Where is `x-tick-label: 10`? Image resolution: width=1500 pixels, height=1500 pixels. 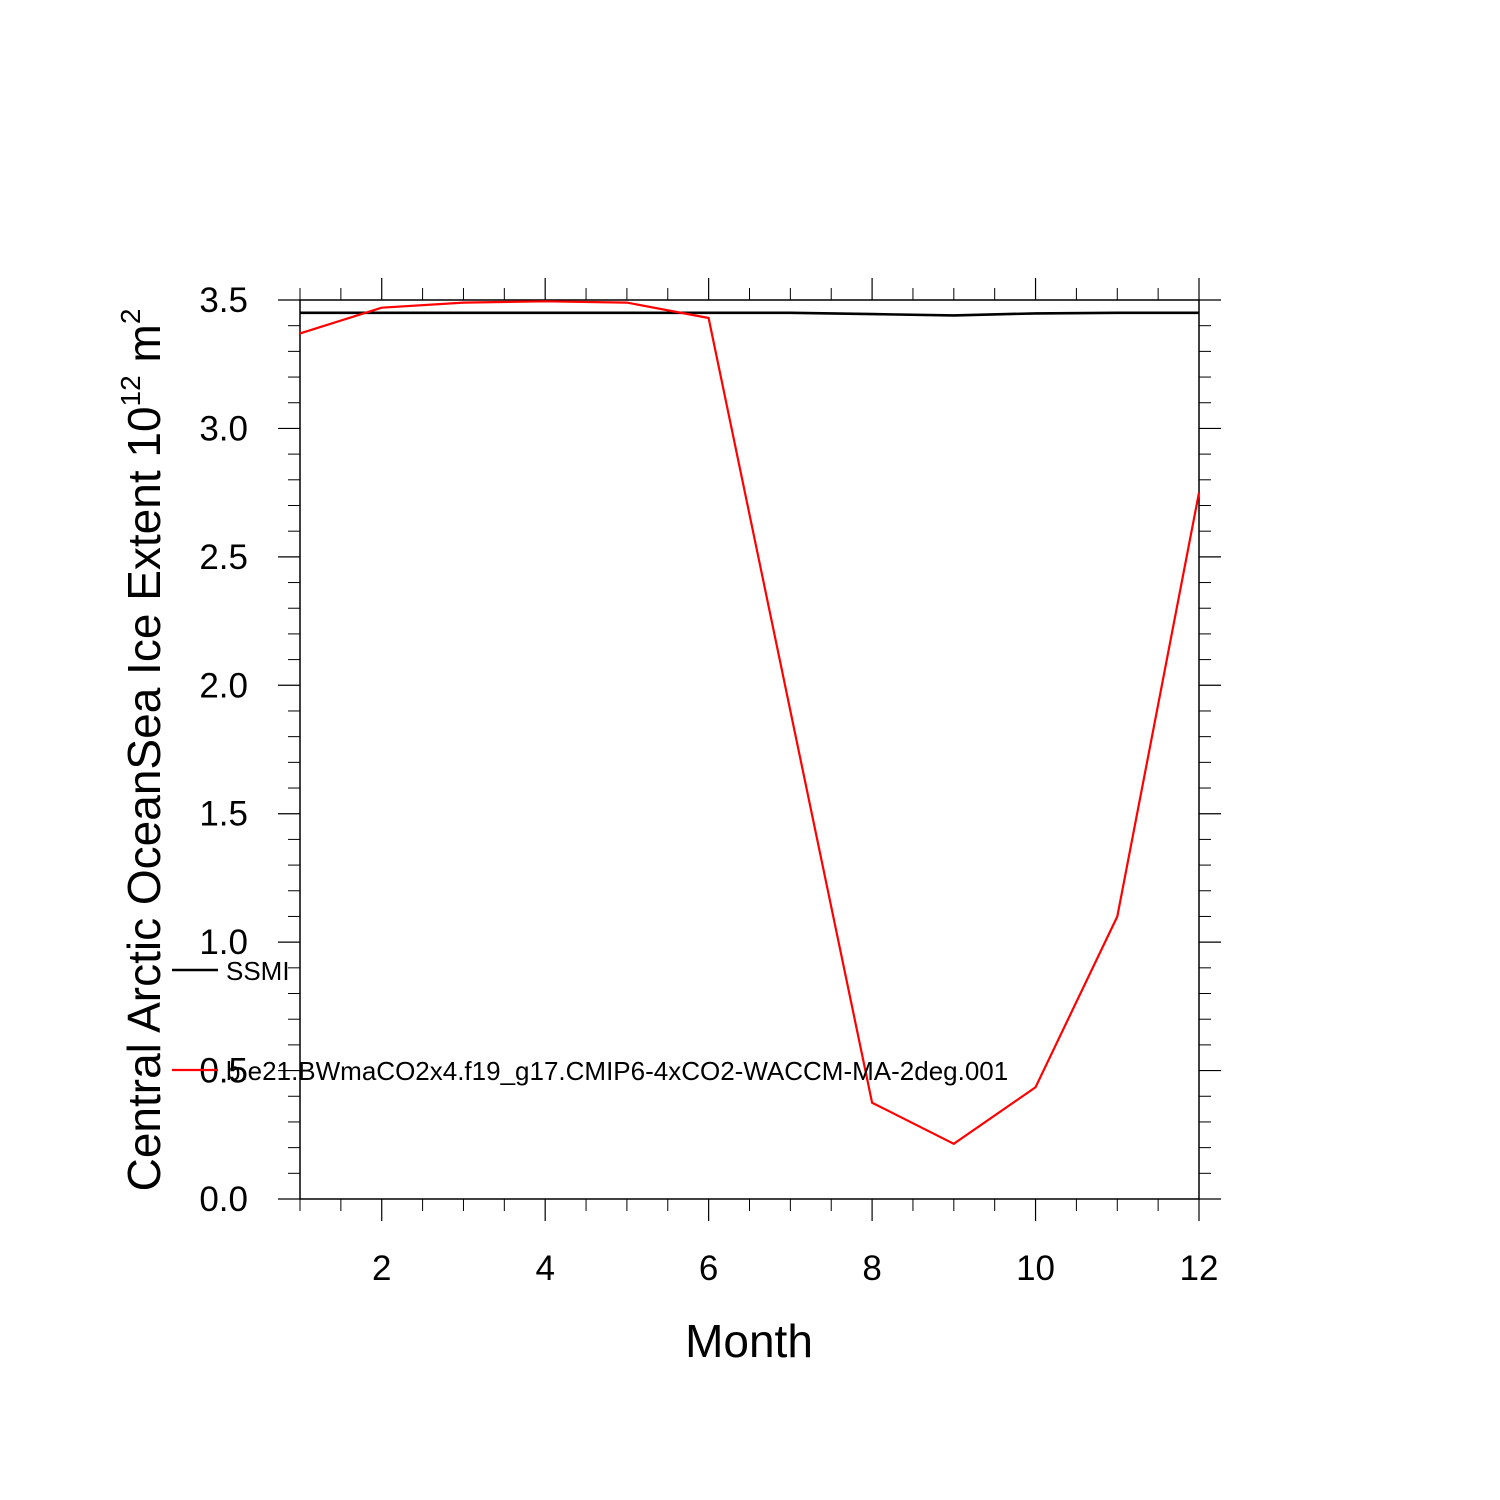 x-tick-label: 10 is located at coordinates (1035, 1268).